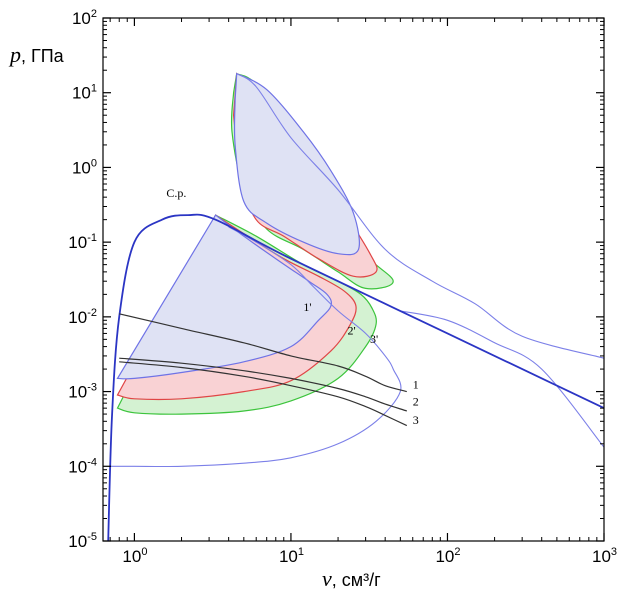 The height and width of the screenshot is (589, 632). I want to click on y-tick-label: 10⁻¹, so click(82, 242).